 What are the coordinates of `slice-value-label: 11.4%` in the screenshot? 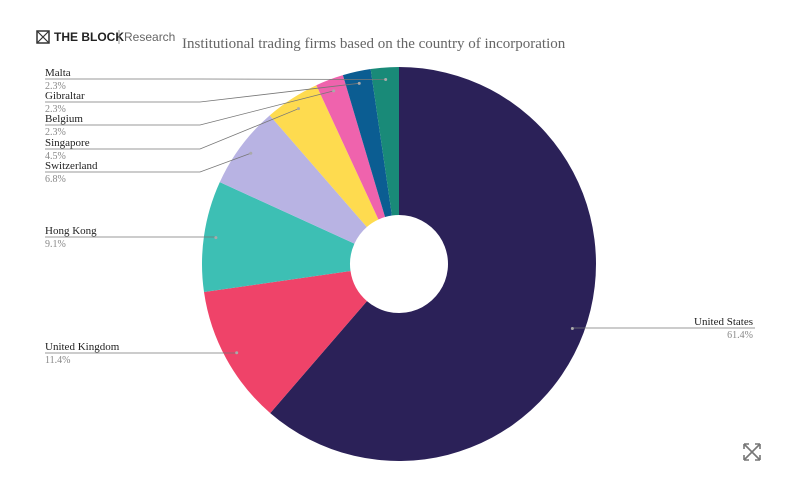 It's located at (57, 360).